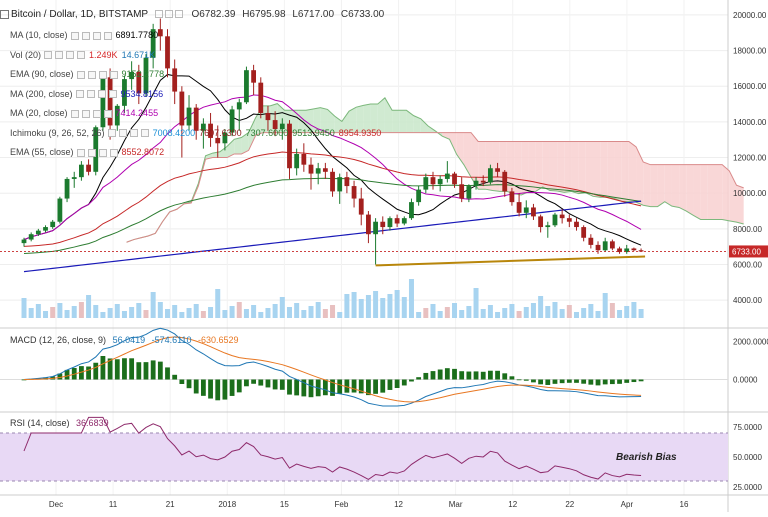  Describe the element at coordinates (362, 14) in the screenshot. I see `ohlc-close: C6733.00` at that location.